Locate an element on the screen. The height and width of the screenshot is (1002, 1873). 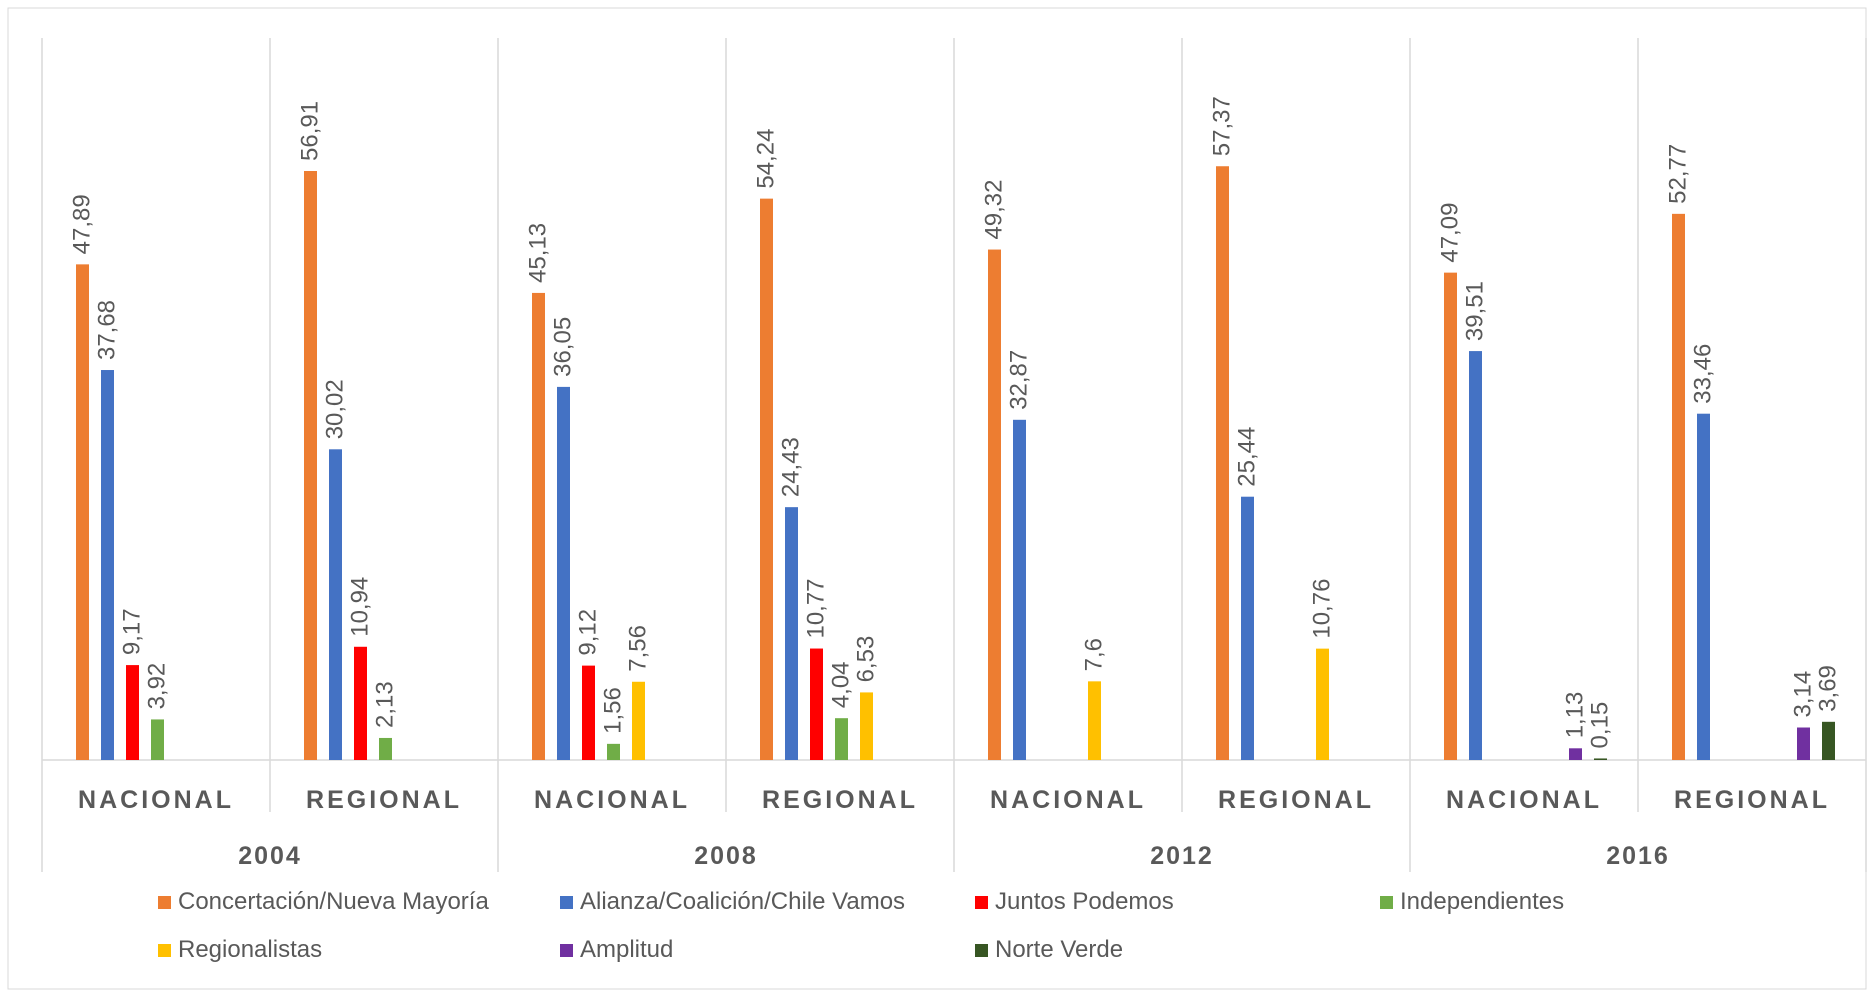
data-label: 47,09 is located at coordinates (1450, 233).